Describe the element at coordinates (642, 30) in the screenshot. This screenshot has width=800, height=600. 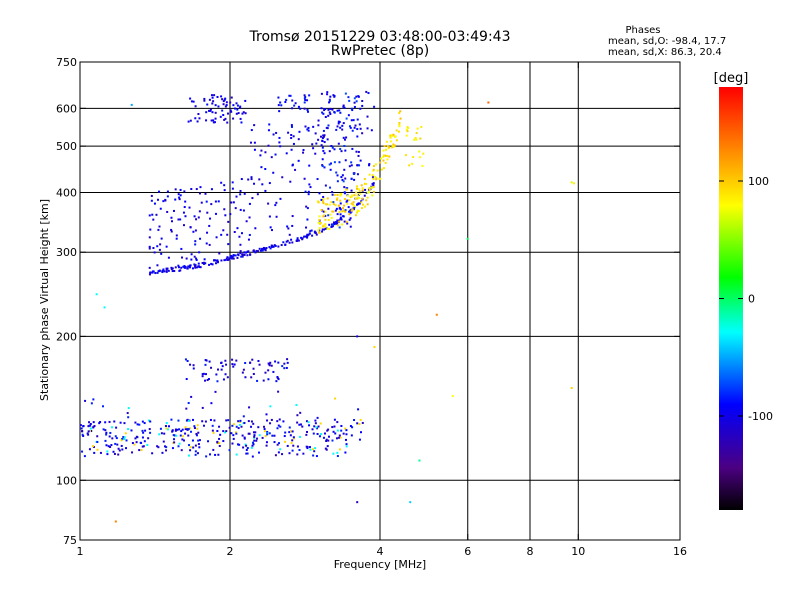
I see `phases-title: Phases` at that location.